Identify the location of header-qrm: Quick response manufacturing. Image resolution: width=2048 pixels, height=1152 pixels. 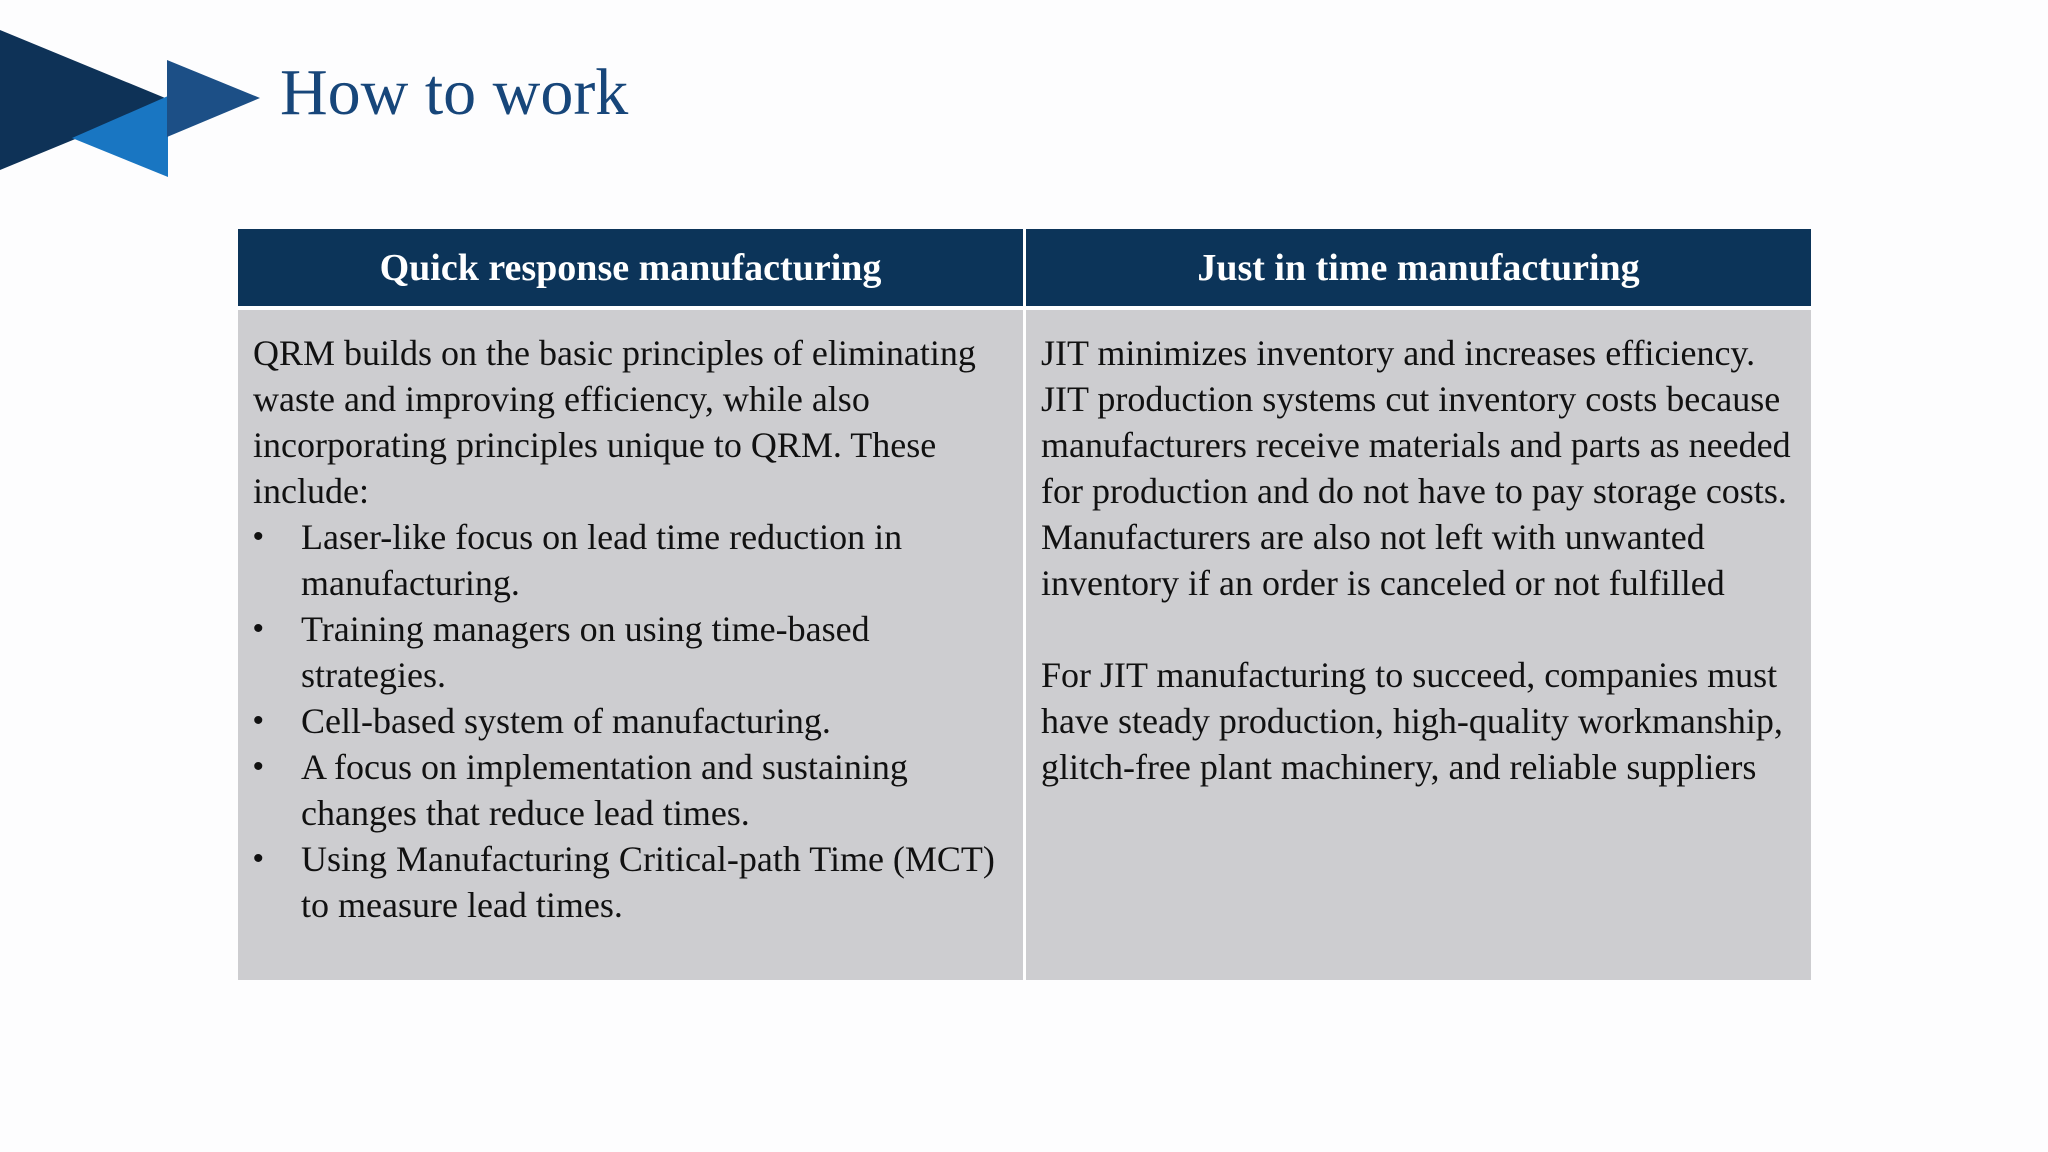
(630, 267).